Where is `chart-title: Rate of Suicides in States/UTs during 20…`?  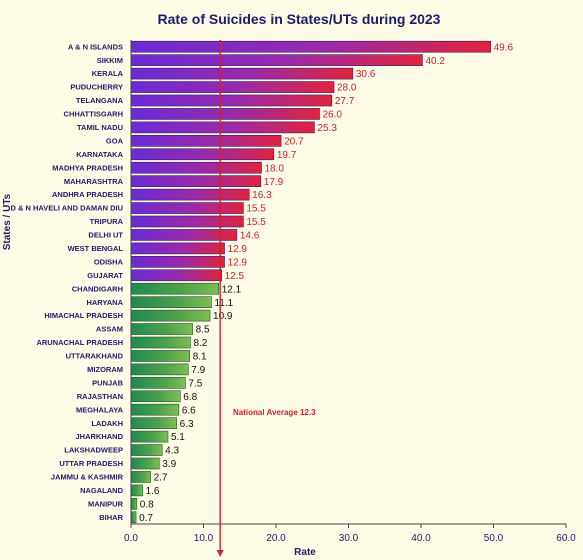 chart-title: Rate of Suicides in States/UTs during 20… is located at coordinates (299, 19).